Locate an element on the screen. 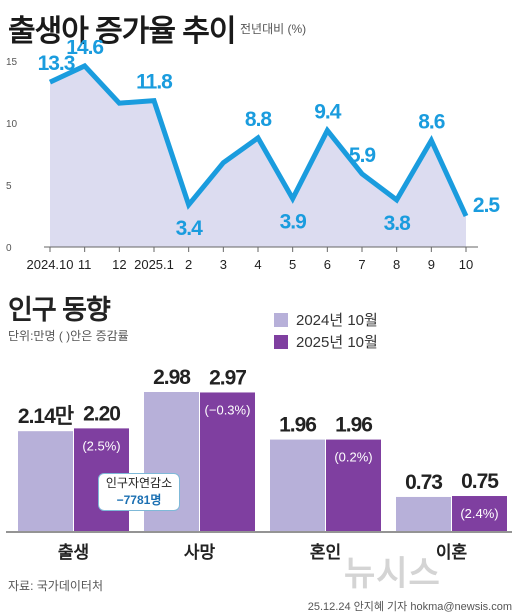 This screenshot has height=615, width=518. data-label: 11.8 is located at coordinates (154, 82).